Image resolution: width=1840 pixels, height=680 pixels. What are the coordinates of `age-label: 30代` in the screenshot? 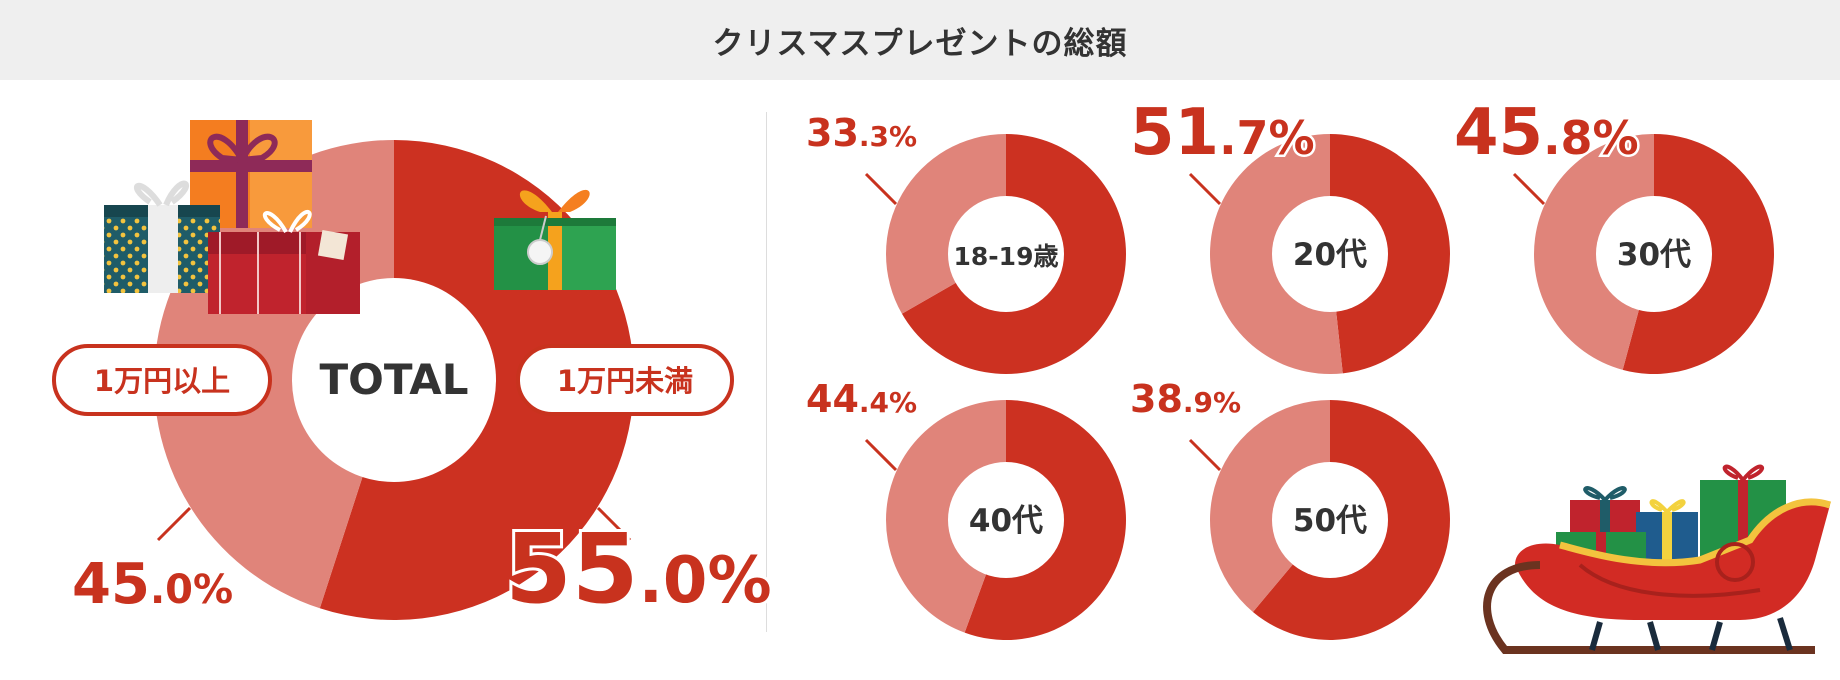 It's located at (1654, 255).